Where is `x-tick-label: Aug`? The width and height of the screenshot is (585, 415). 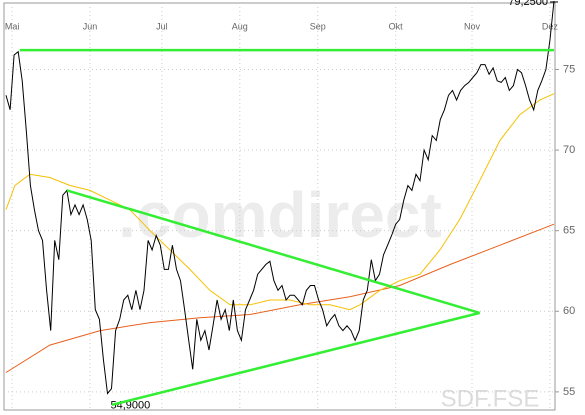 x-tick-label: Aug is located at coordinates (240, 26).